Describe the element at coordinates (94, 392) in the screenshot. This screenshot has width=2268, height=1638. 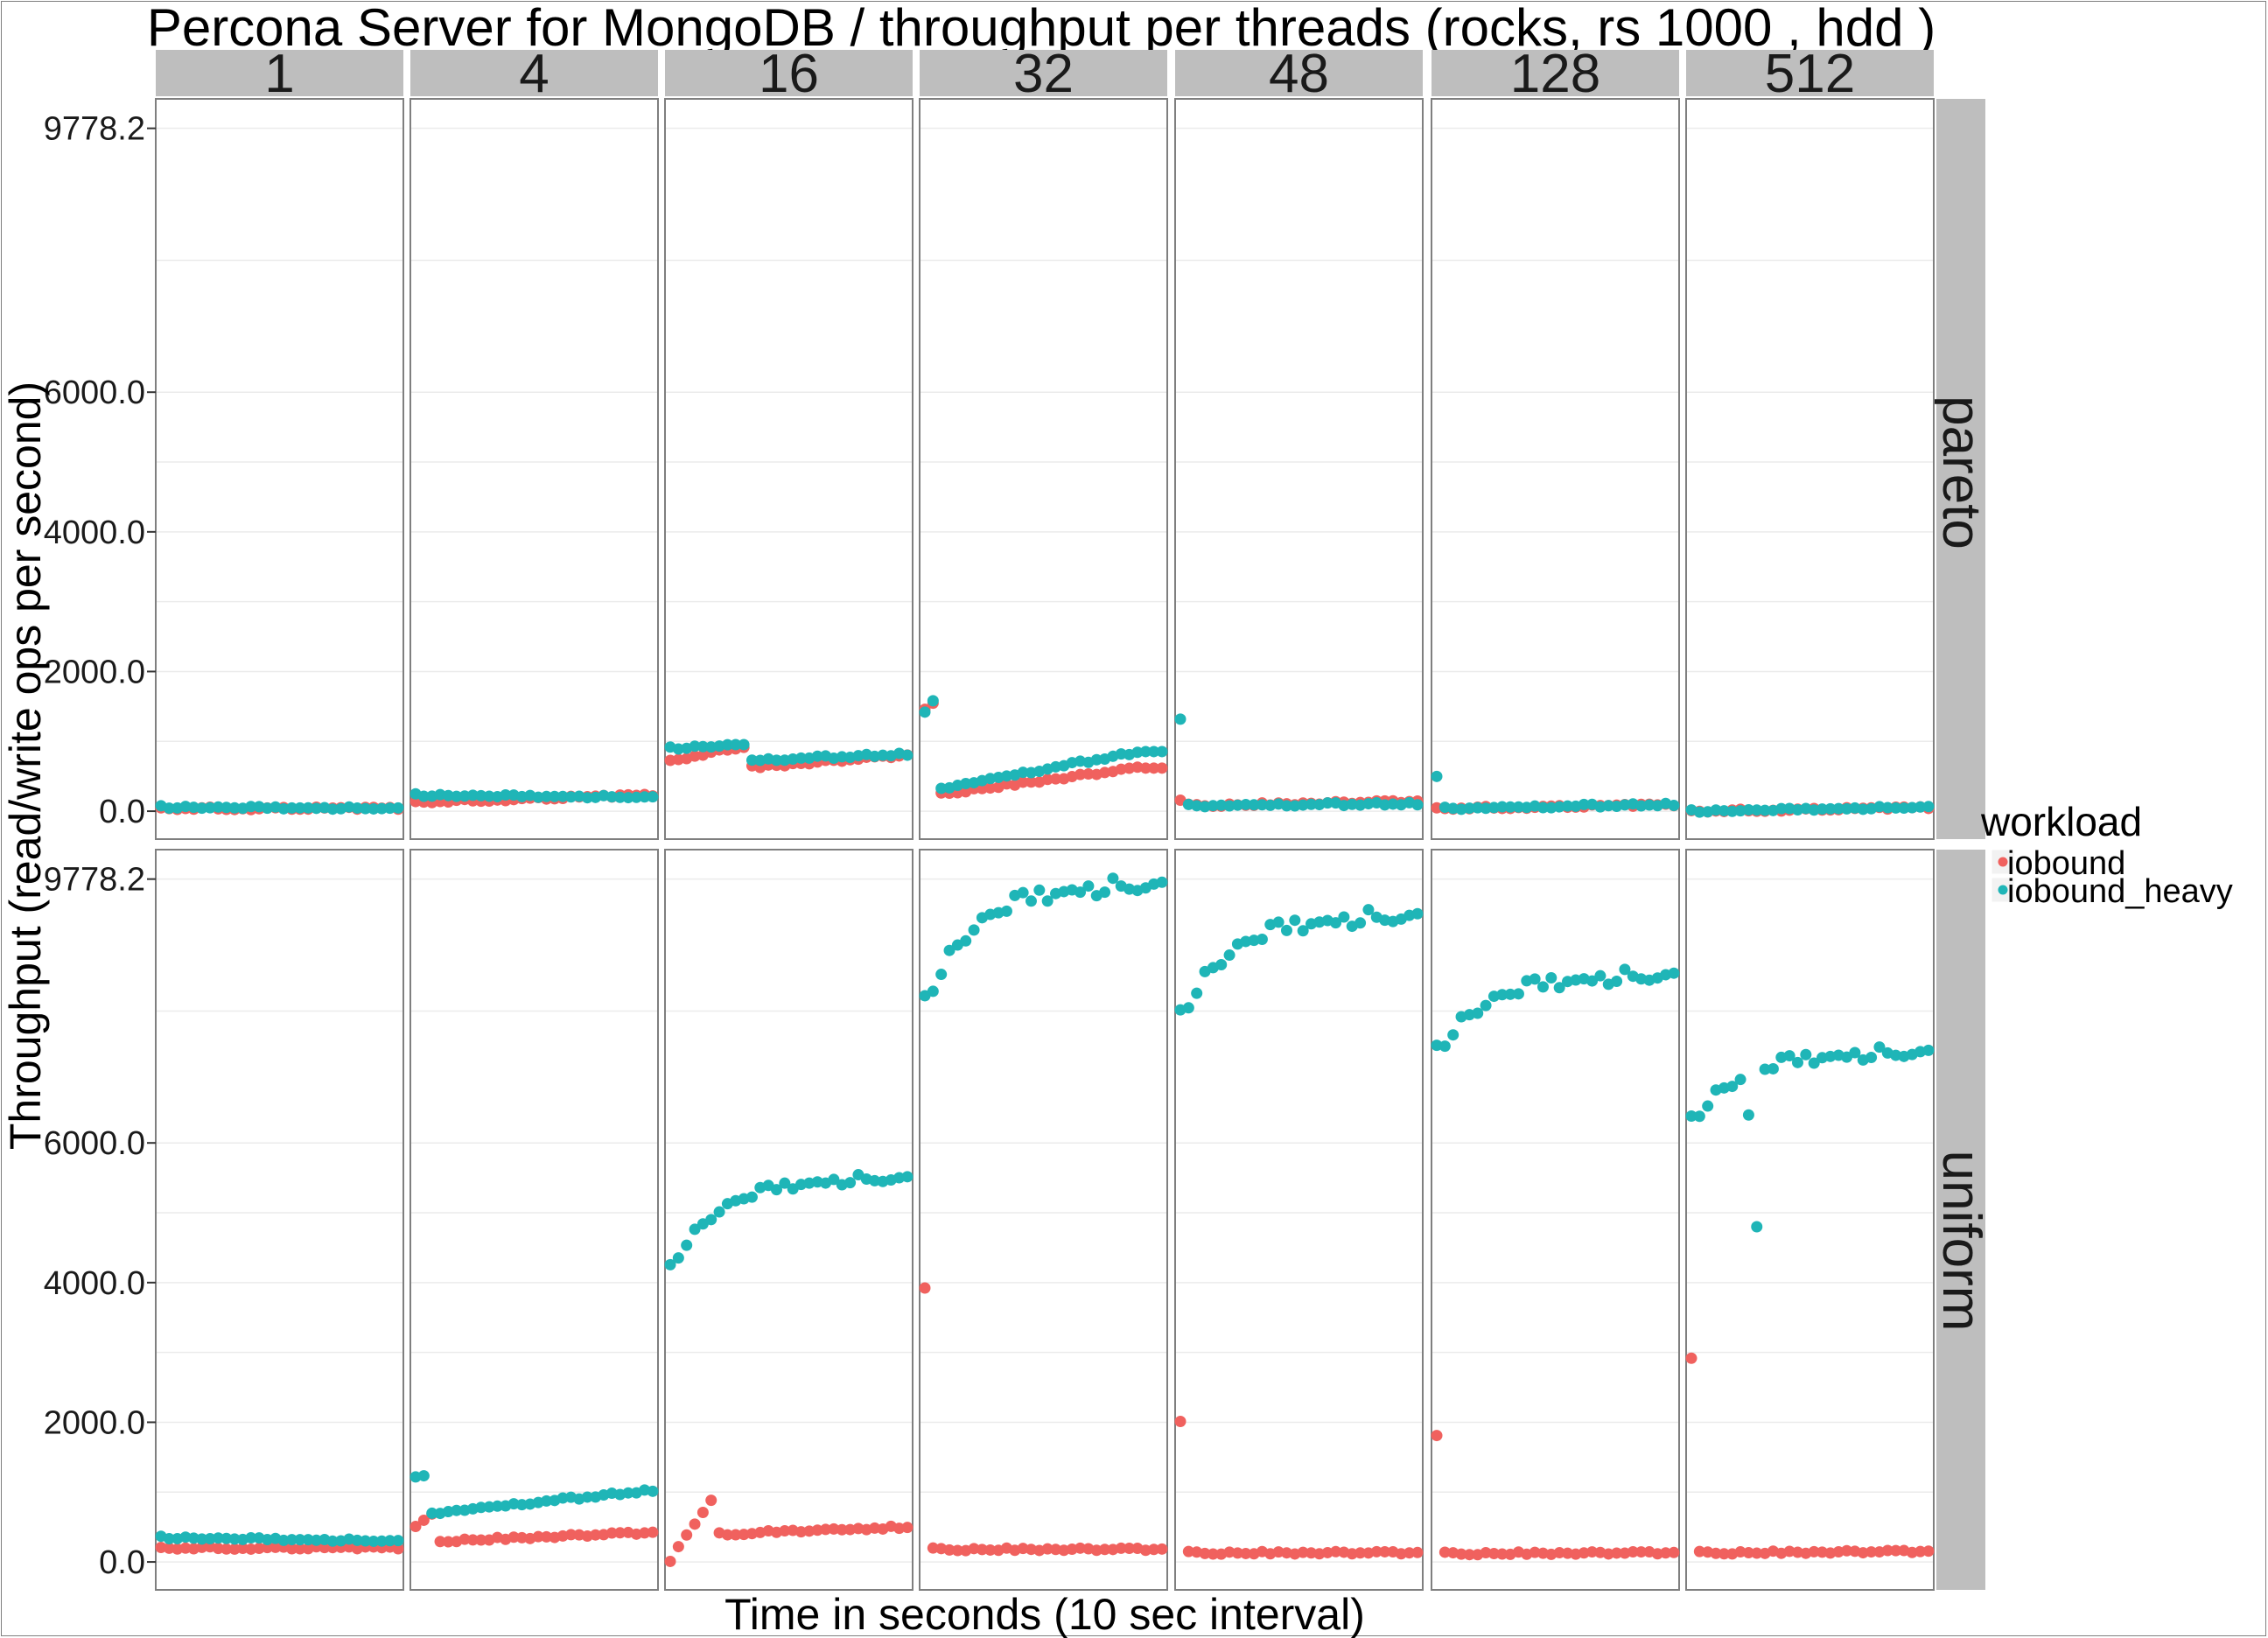
I see `y-tick-label: 6000.0` at that location.